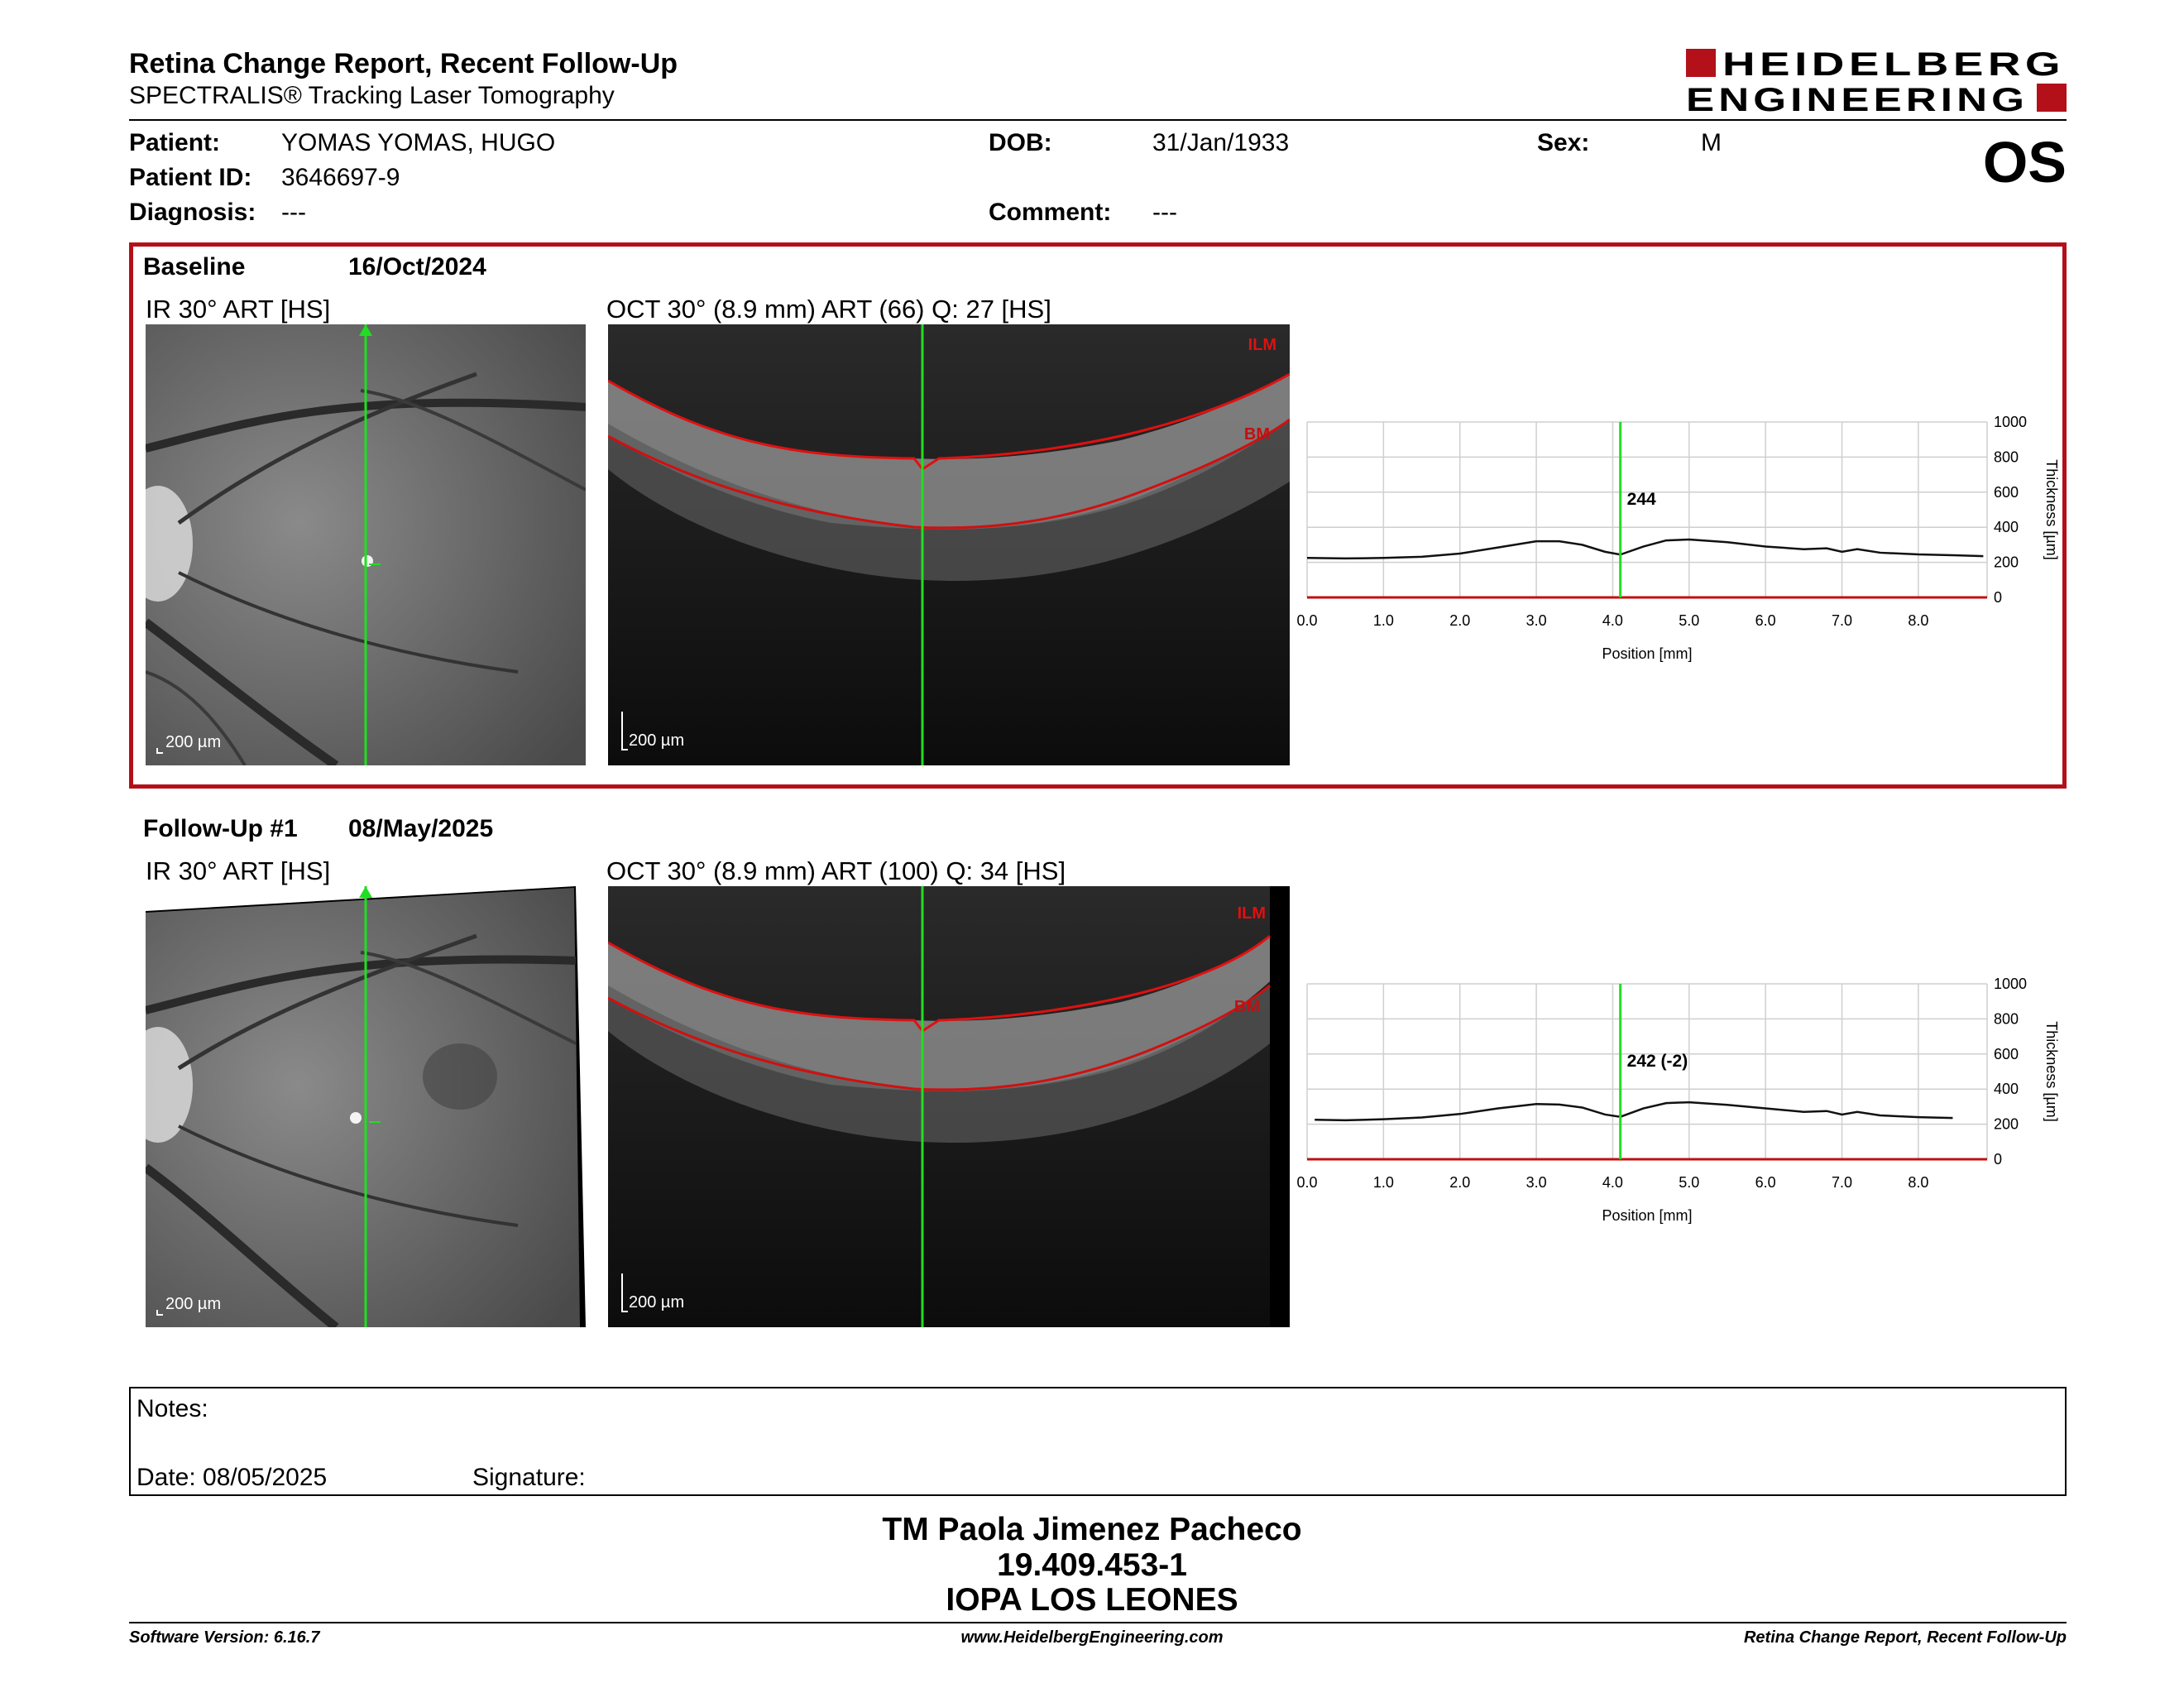  What do you see at coordinates (418, 142) in the screenshot?
I see `patient-name: YOMAS YOMAS, HUGO` at bounding box center [418, 142].